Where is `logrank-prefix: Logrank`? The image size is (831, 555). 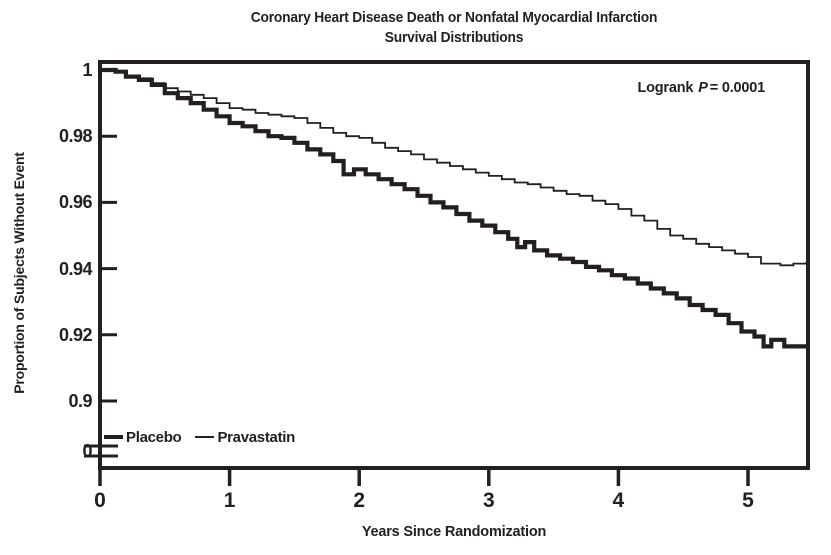 logrank-prefix: Logrank is located at coordinates (665, 88).